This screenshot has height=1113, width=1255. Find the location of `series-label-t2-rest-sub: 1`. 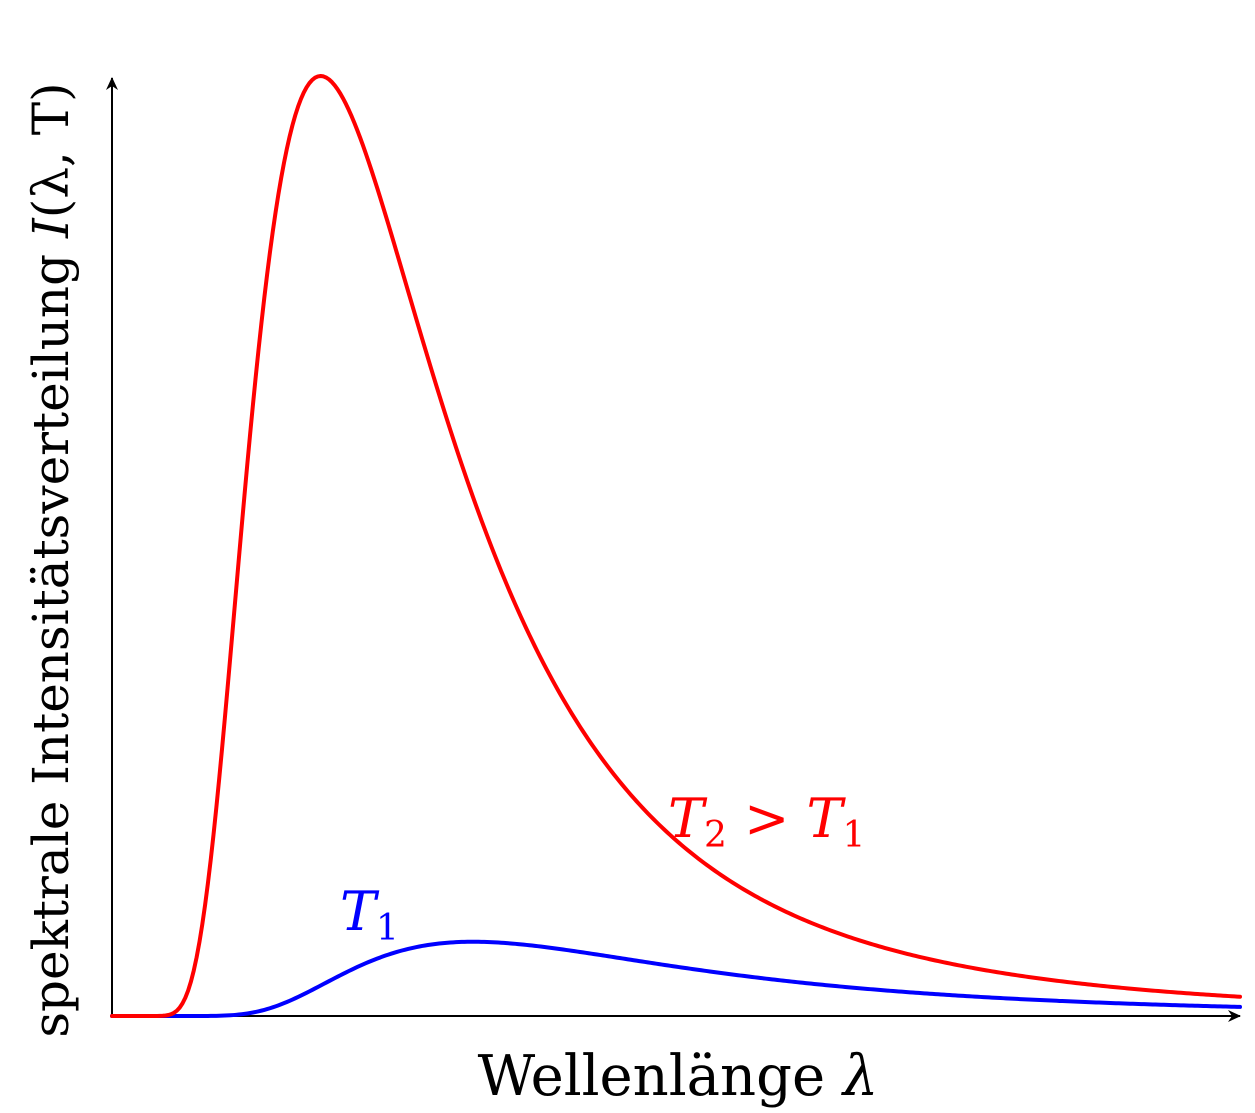

series-label-t2-rest-sub: 1 is located at coordinates (854, 835).